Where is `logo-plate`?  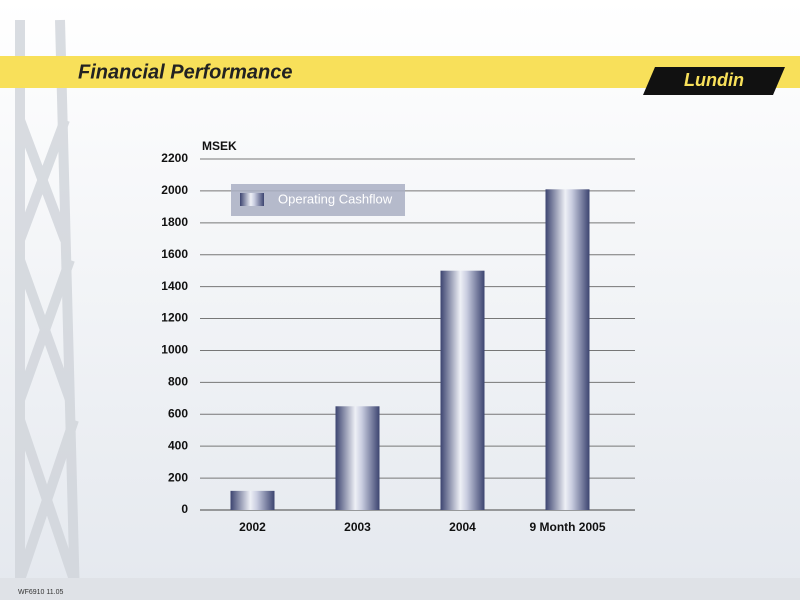
logo-plate is located at coordinates (714, 81).